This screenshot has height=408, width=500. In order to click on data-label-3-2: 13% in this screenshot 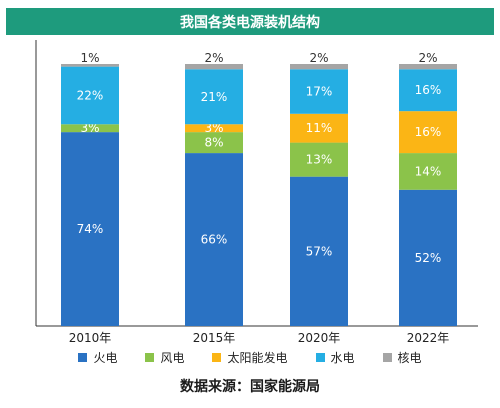, I will do `click(319, 160)`.